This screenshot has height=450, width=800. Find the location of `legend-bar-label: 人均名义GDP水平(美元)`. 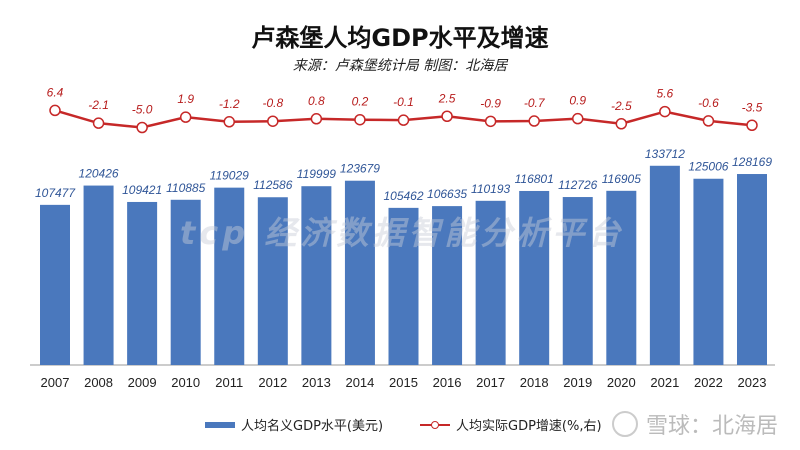

legend-bar-label: 人均名义GDP水平(美元) is located at coordinates (312, 426).